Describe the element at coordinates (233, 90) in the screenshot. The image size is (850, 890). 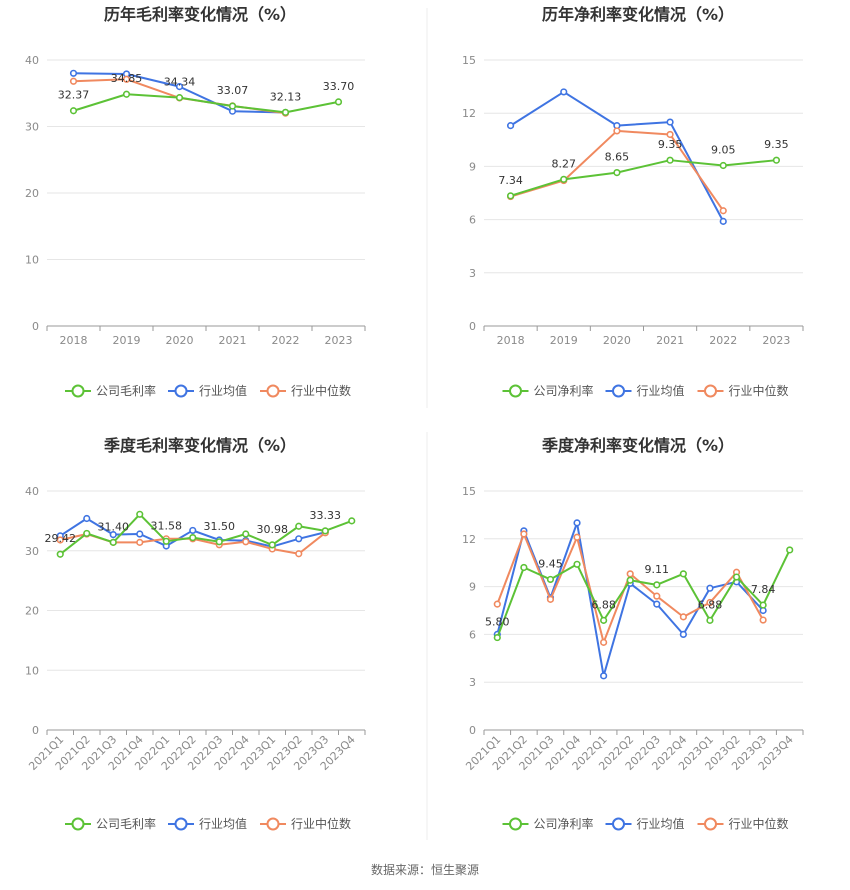
I see `data-label: 33.07` at that location.